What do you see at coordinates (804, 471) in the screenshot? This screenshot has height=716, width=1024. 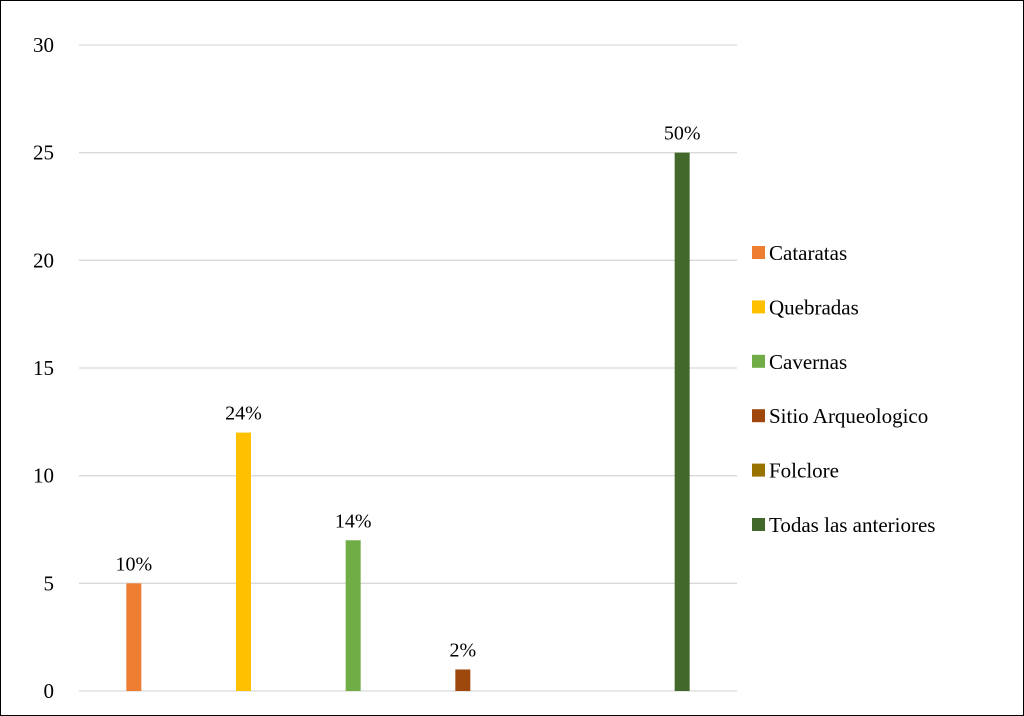 I see `legend-label: Folclore` at bounding box center [804, 471].